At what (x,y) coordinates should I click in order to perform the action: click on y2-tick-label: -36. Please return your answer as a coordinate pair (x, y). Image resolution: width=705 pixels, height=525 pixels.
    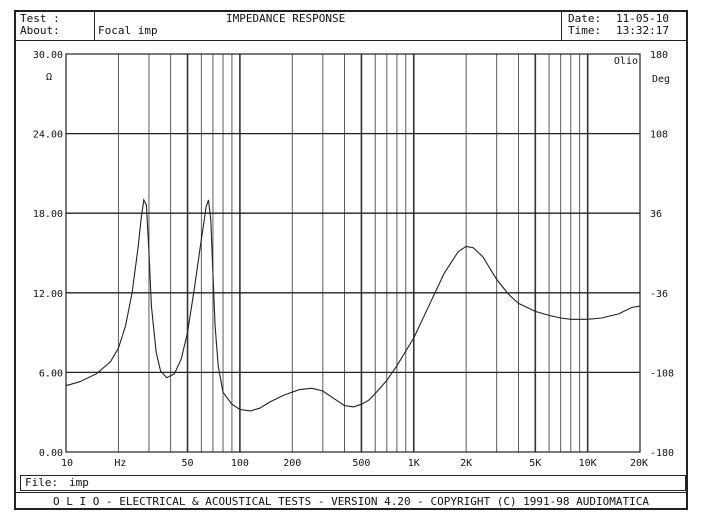
    Looking at the image, I should click on (659, 294).